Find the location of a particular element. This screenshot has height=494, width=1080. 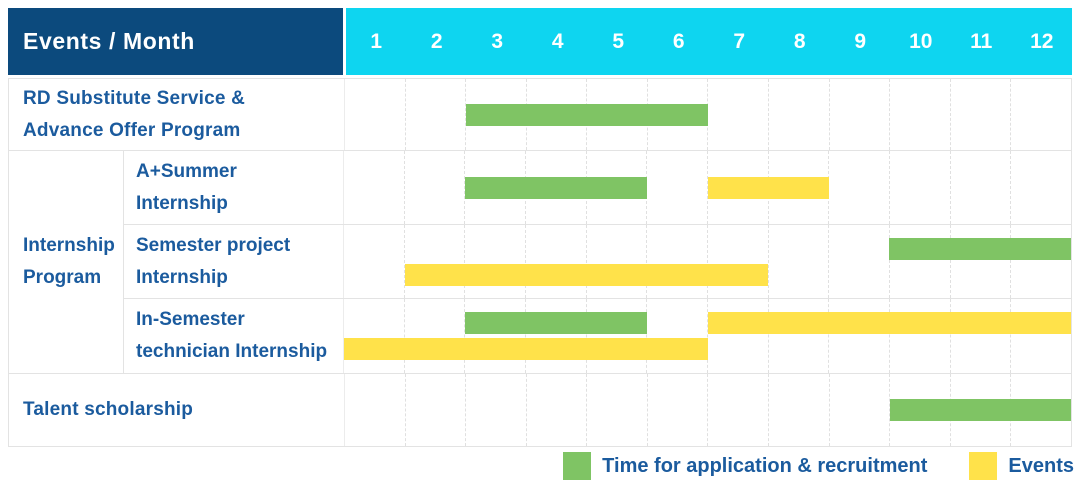

subrow-label: A+Summer Internship is located at coordinates (233, 187).